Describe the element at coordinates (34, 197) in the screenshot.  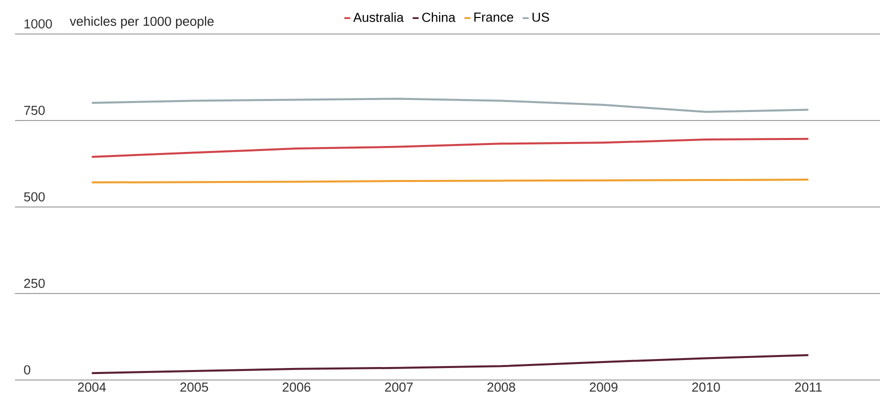
I see `y-tick-label: 500` at that location.